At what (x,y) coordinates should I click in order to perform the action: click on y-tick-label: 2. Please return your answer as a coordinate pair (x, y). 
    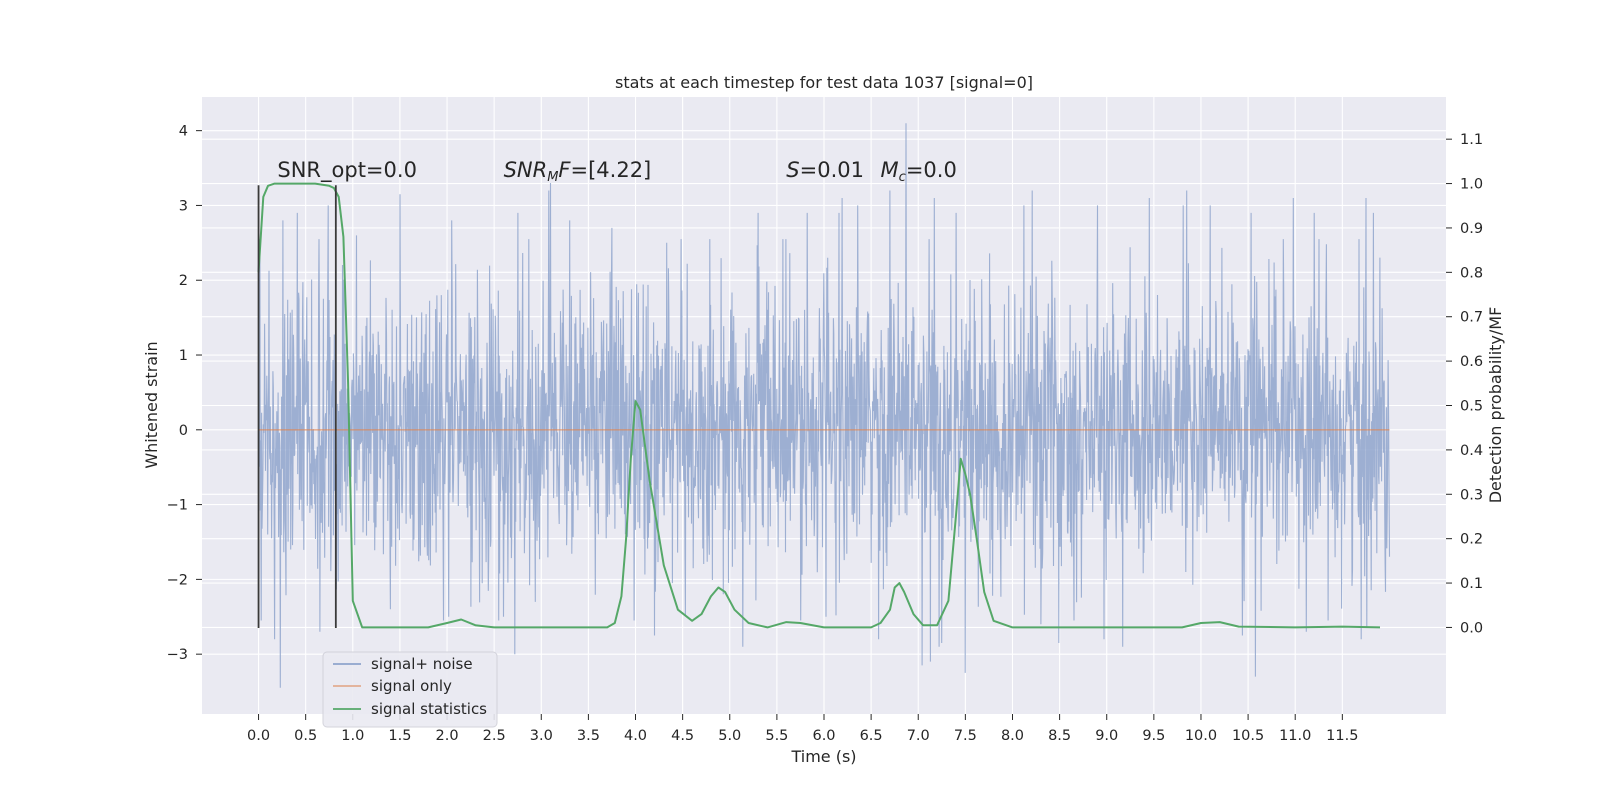
    Looking at the image, I should click on (183, 281).